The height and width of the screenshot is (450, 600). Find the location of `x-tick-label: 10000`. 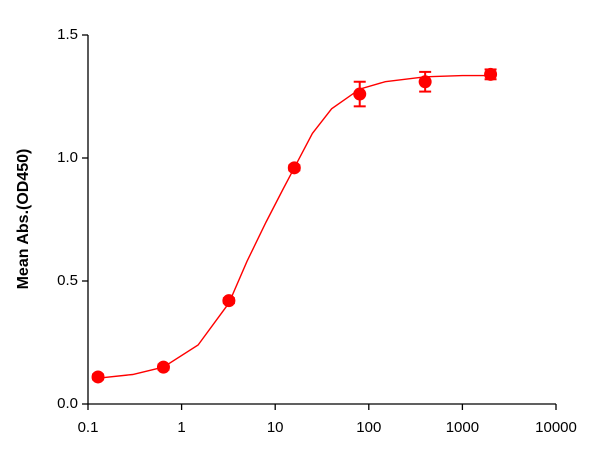

x-tick-label: 10000 is located at coordinates (556, 427).